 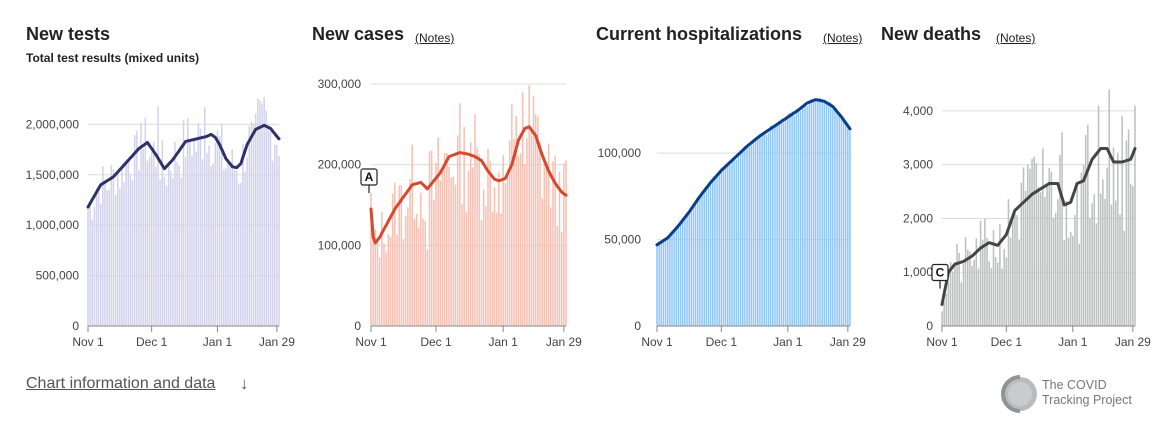 What do you see at coordinates (340, 84) in the screenshot?
I see `y-tick-label: 300,000` at bounding box center [340, 84].